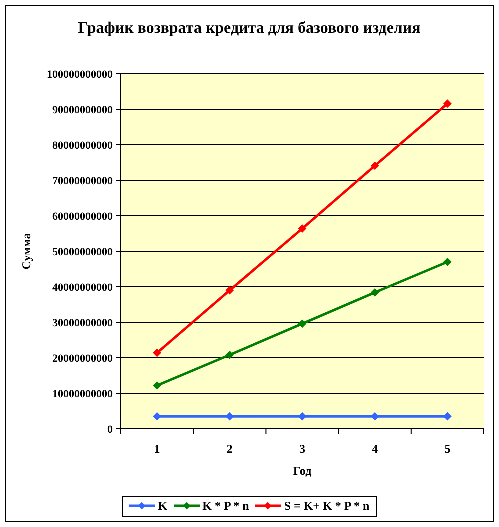 Image resolution: width=499 pixels, height=527 pixels. What do you see at coordinates (83, 110) in the screenshot?
I see `y-tick-label: 90000000000` at bounding box center [83, 110].